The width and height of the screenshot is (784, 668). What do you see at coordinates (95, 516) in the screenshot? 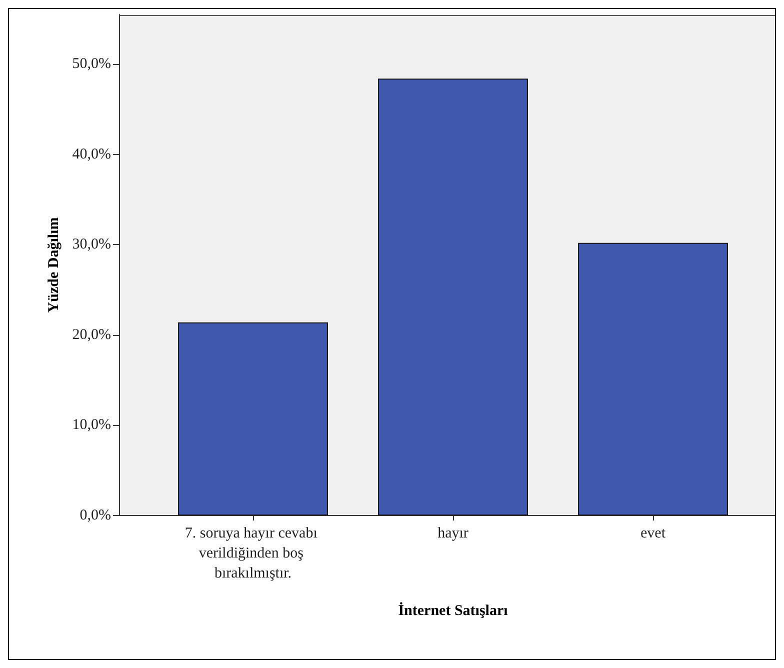
I see `y-tick-label: 0,0%` at bounding box center [95, 516].